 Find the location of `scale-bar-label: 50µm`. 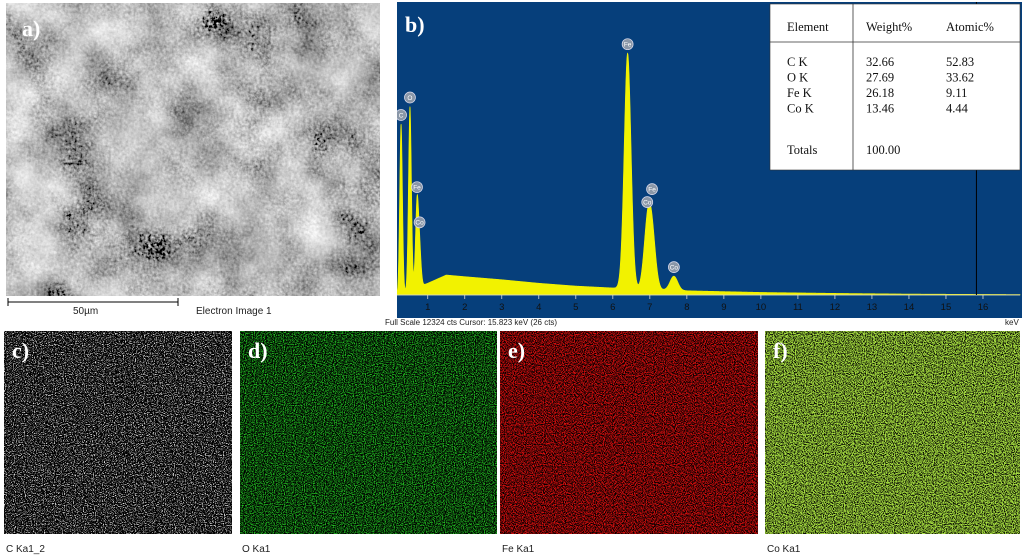

scale-bar-label: 50µm is located at coordinates (85, 311).